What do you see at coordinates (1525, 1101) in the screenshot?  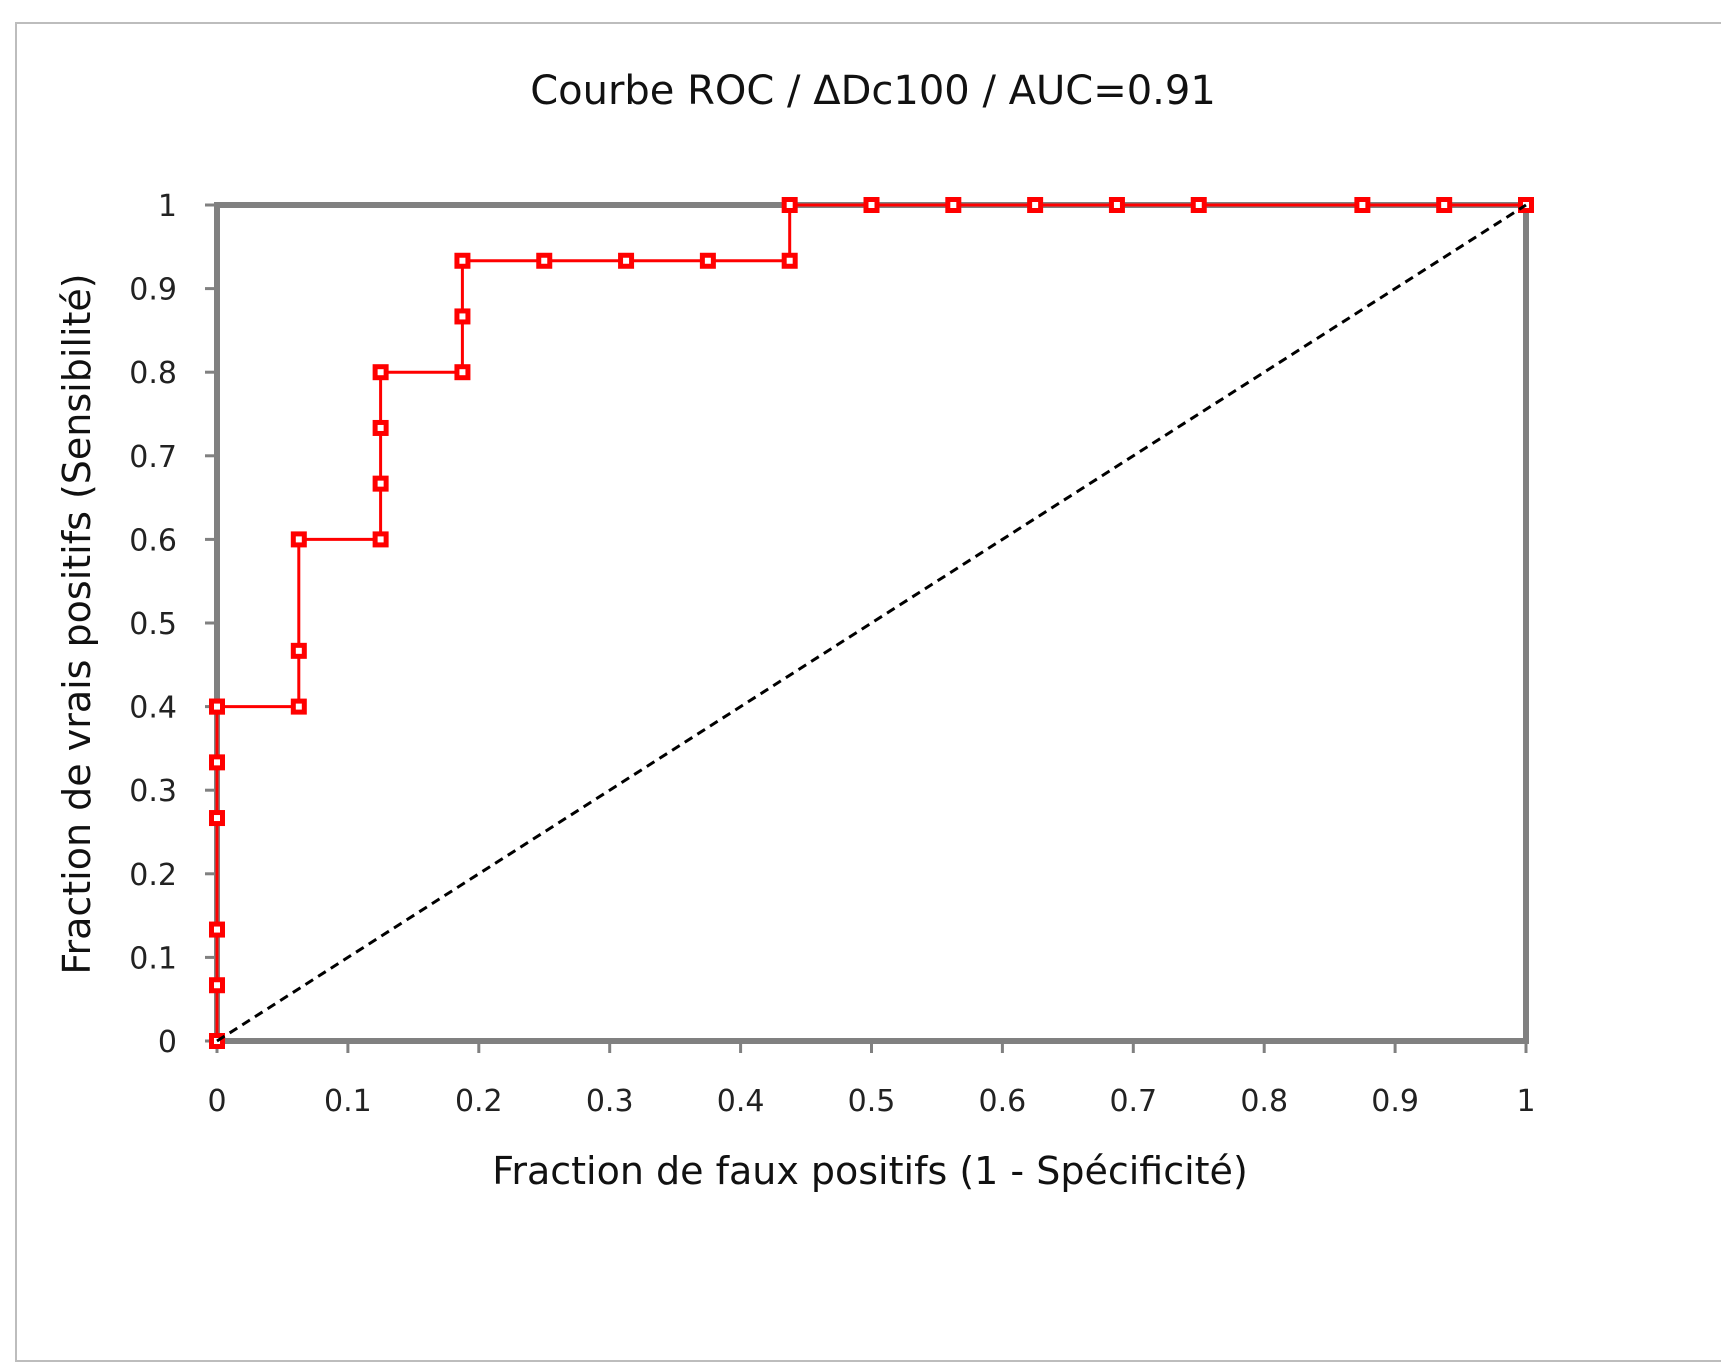 I see `x-tick-label: 1` at bounding box center [1525, 1101].